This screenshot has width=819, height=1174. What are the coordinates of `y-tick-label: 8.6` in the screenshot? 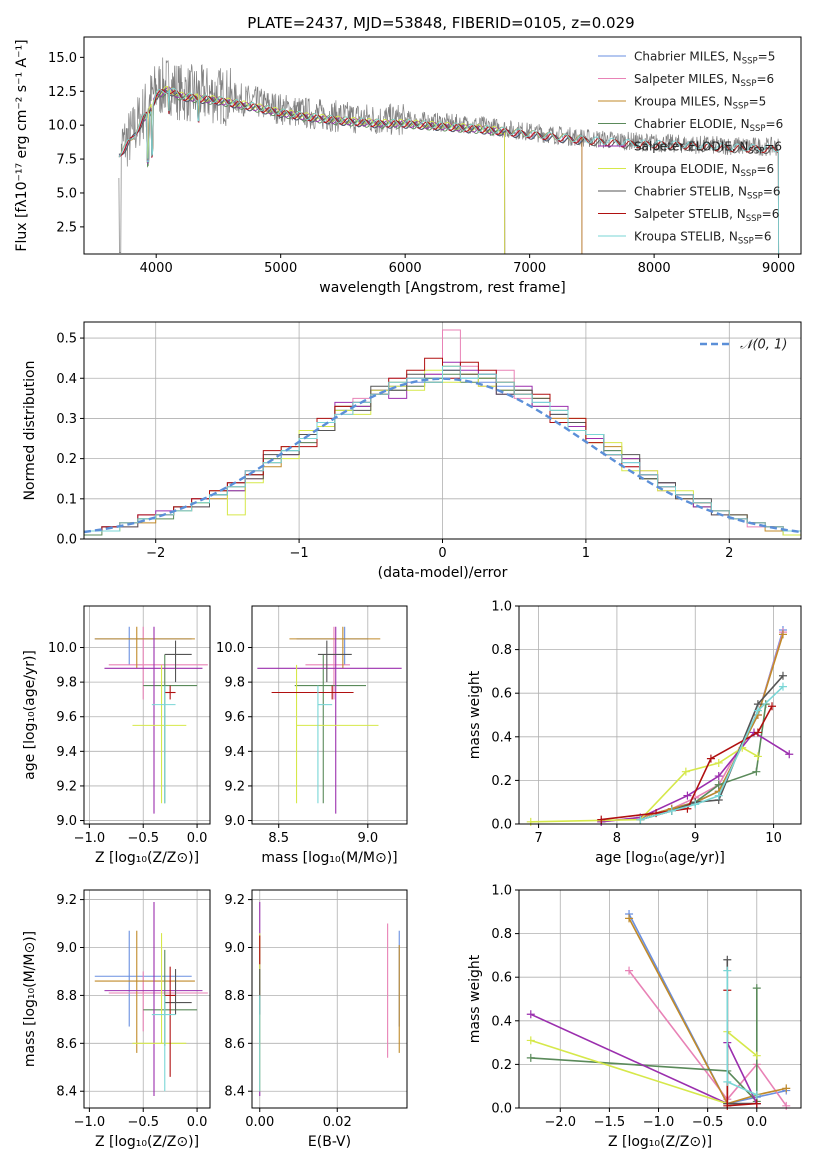 It's located at (66, 1044).